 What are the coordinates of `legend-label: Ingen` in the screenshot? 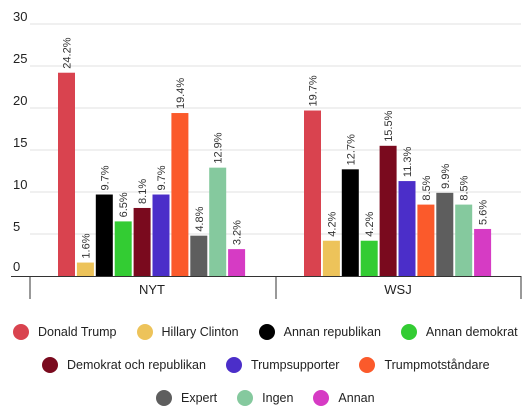 It's located at (278, 398).